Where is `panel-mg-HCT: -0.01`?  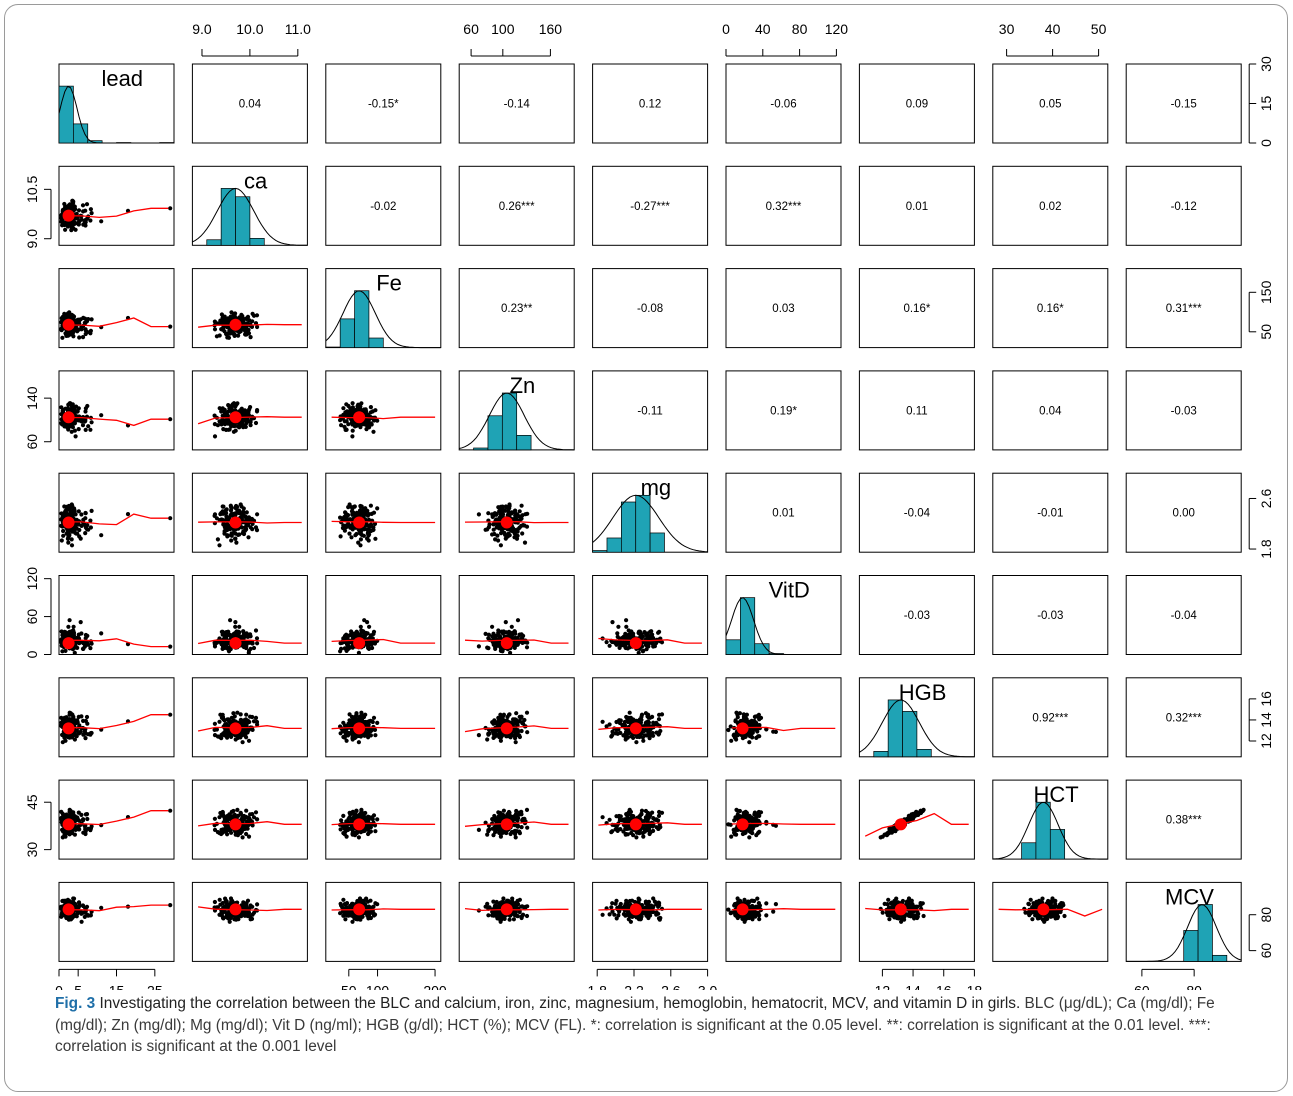
panel-mg-HCT: -0.01 is located at coordinates (1050, 512).